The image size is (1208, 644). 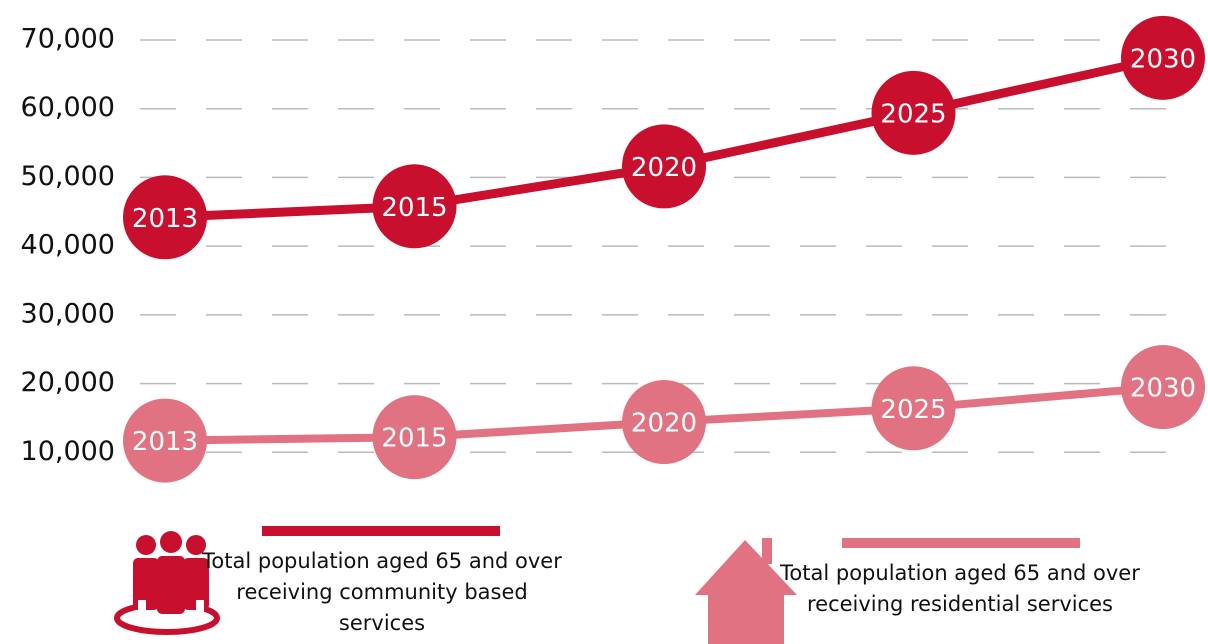 I want to click on people-icon, so click(x=167, y=583).